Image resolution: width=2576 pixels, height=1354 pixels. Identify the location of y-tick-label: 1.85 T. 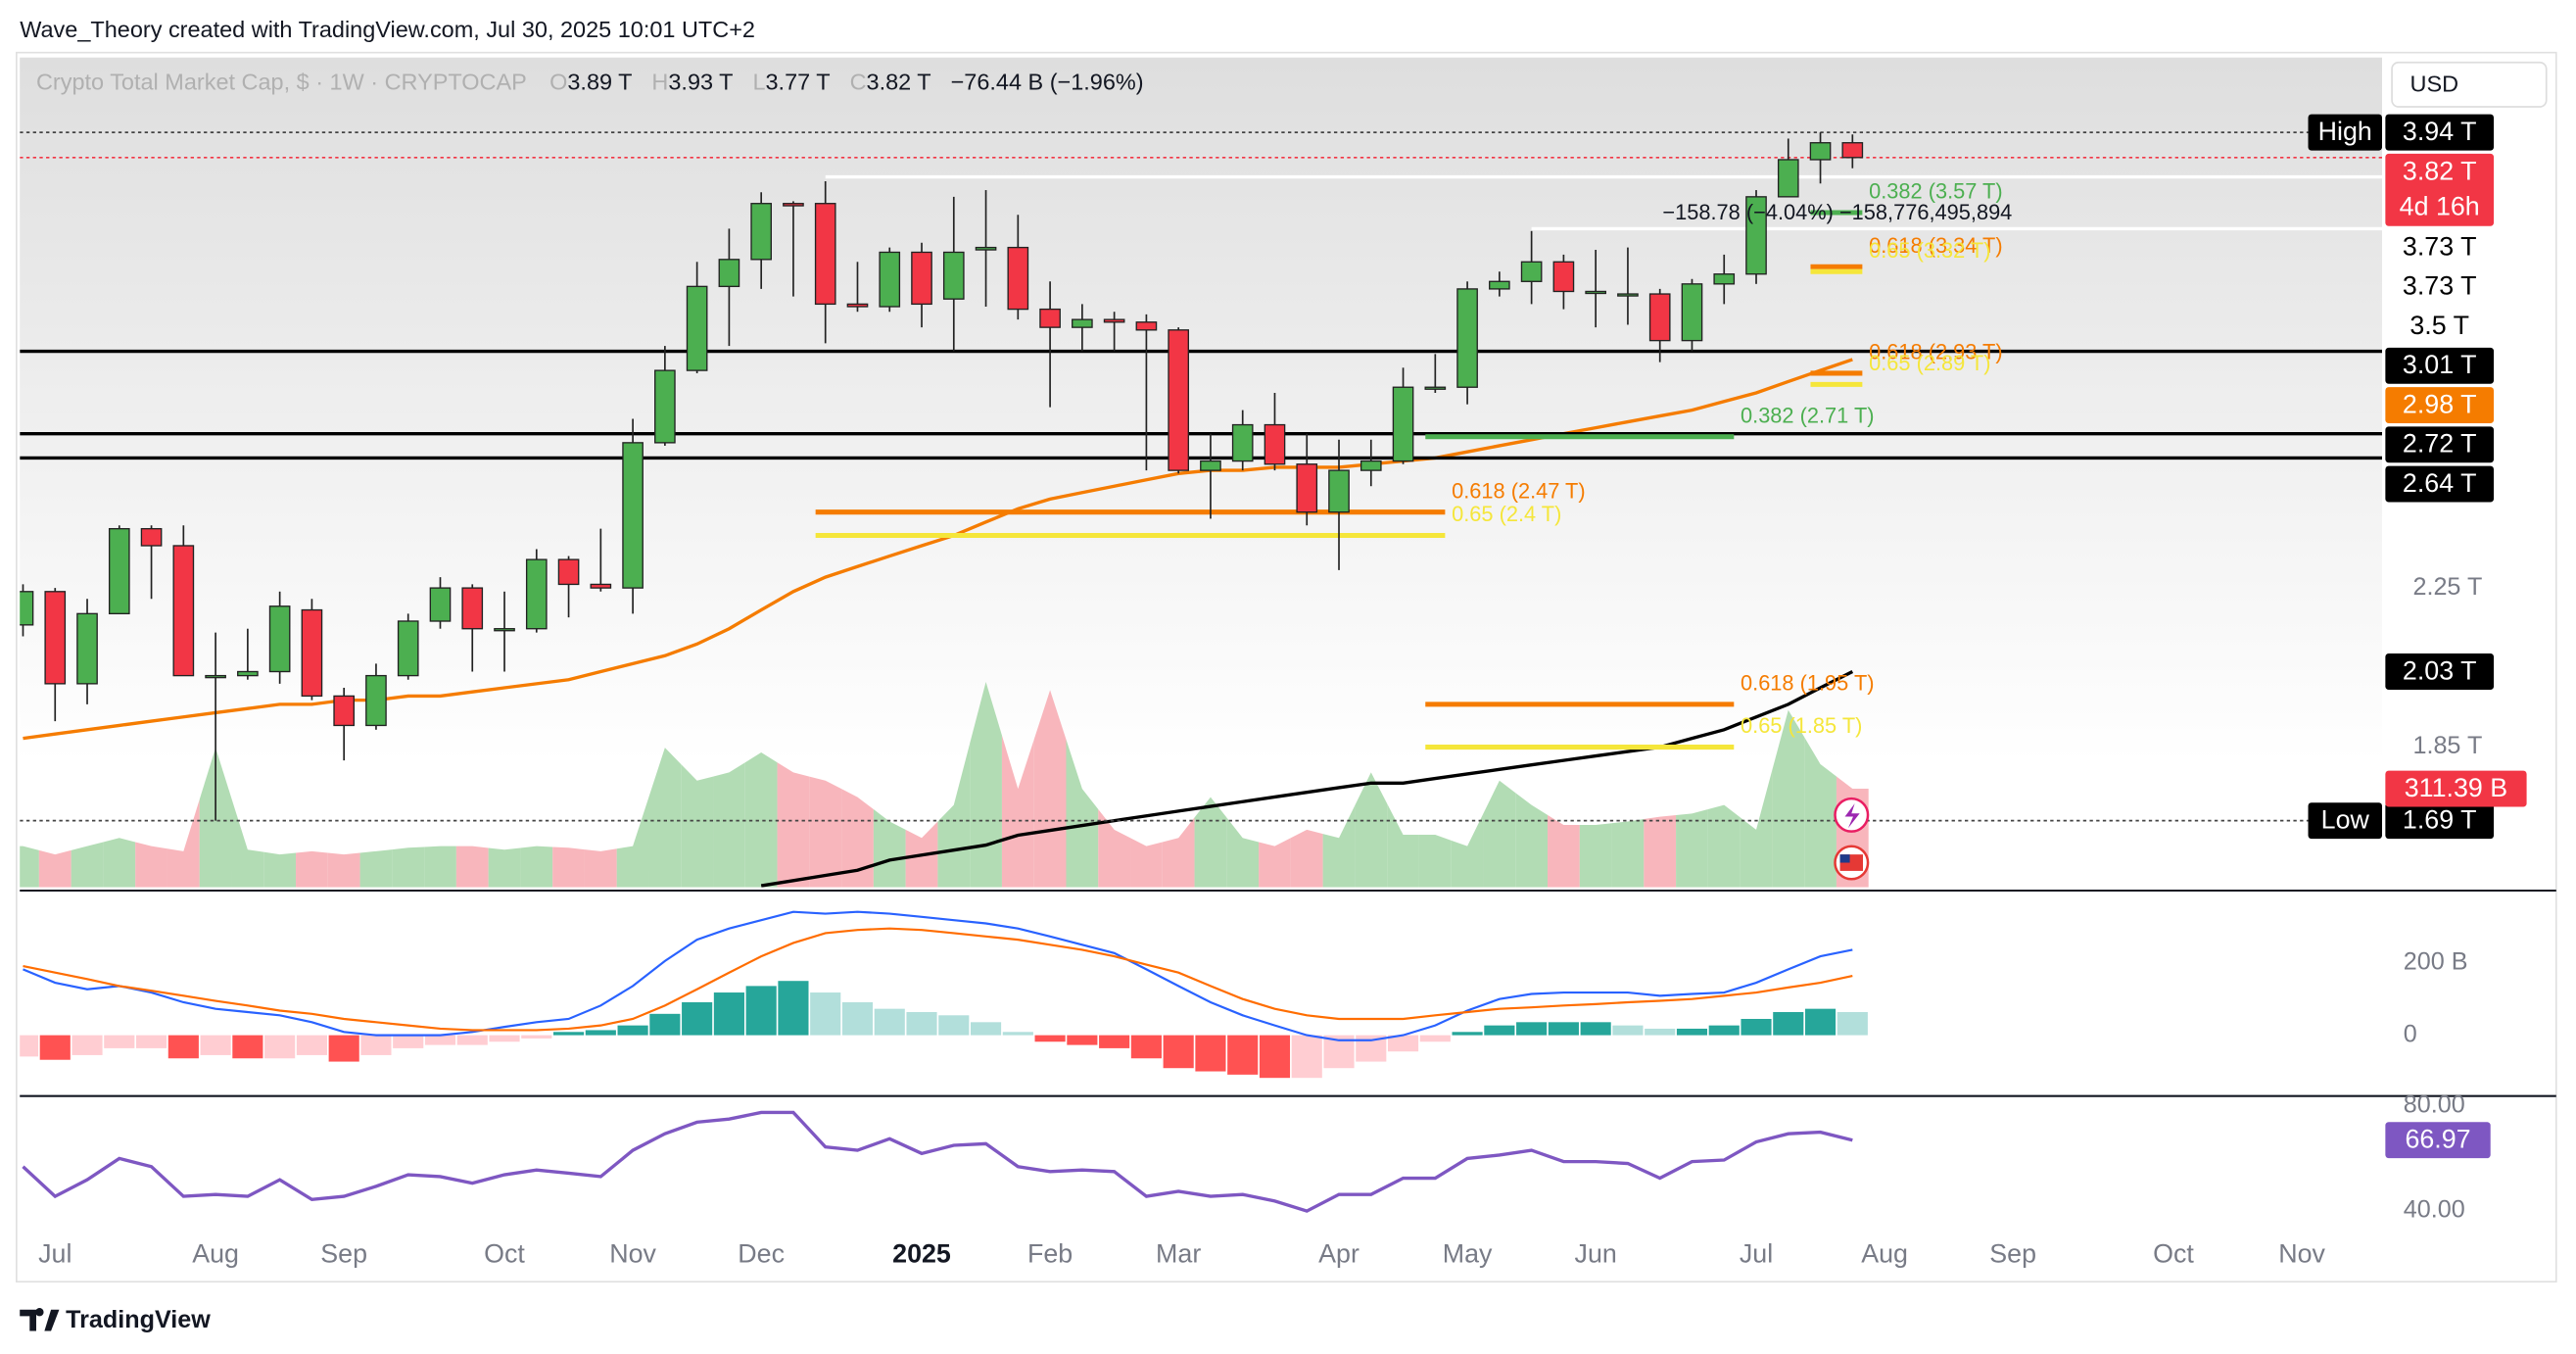
(2447, 745).